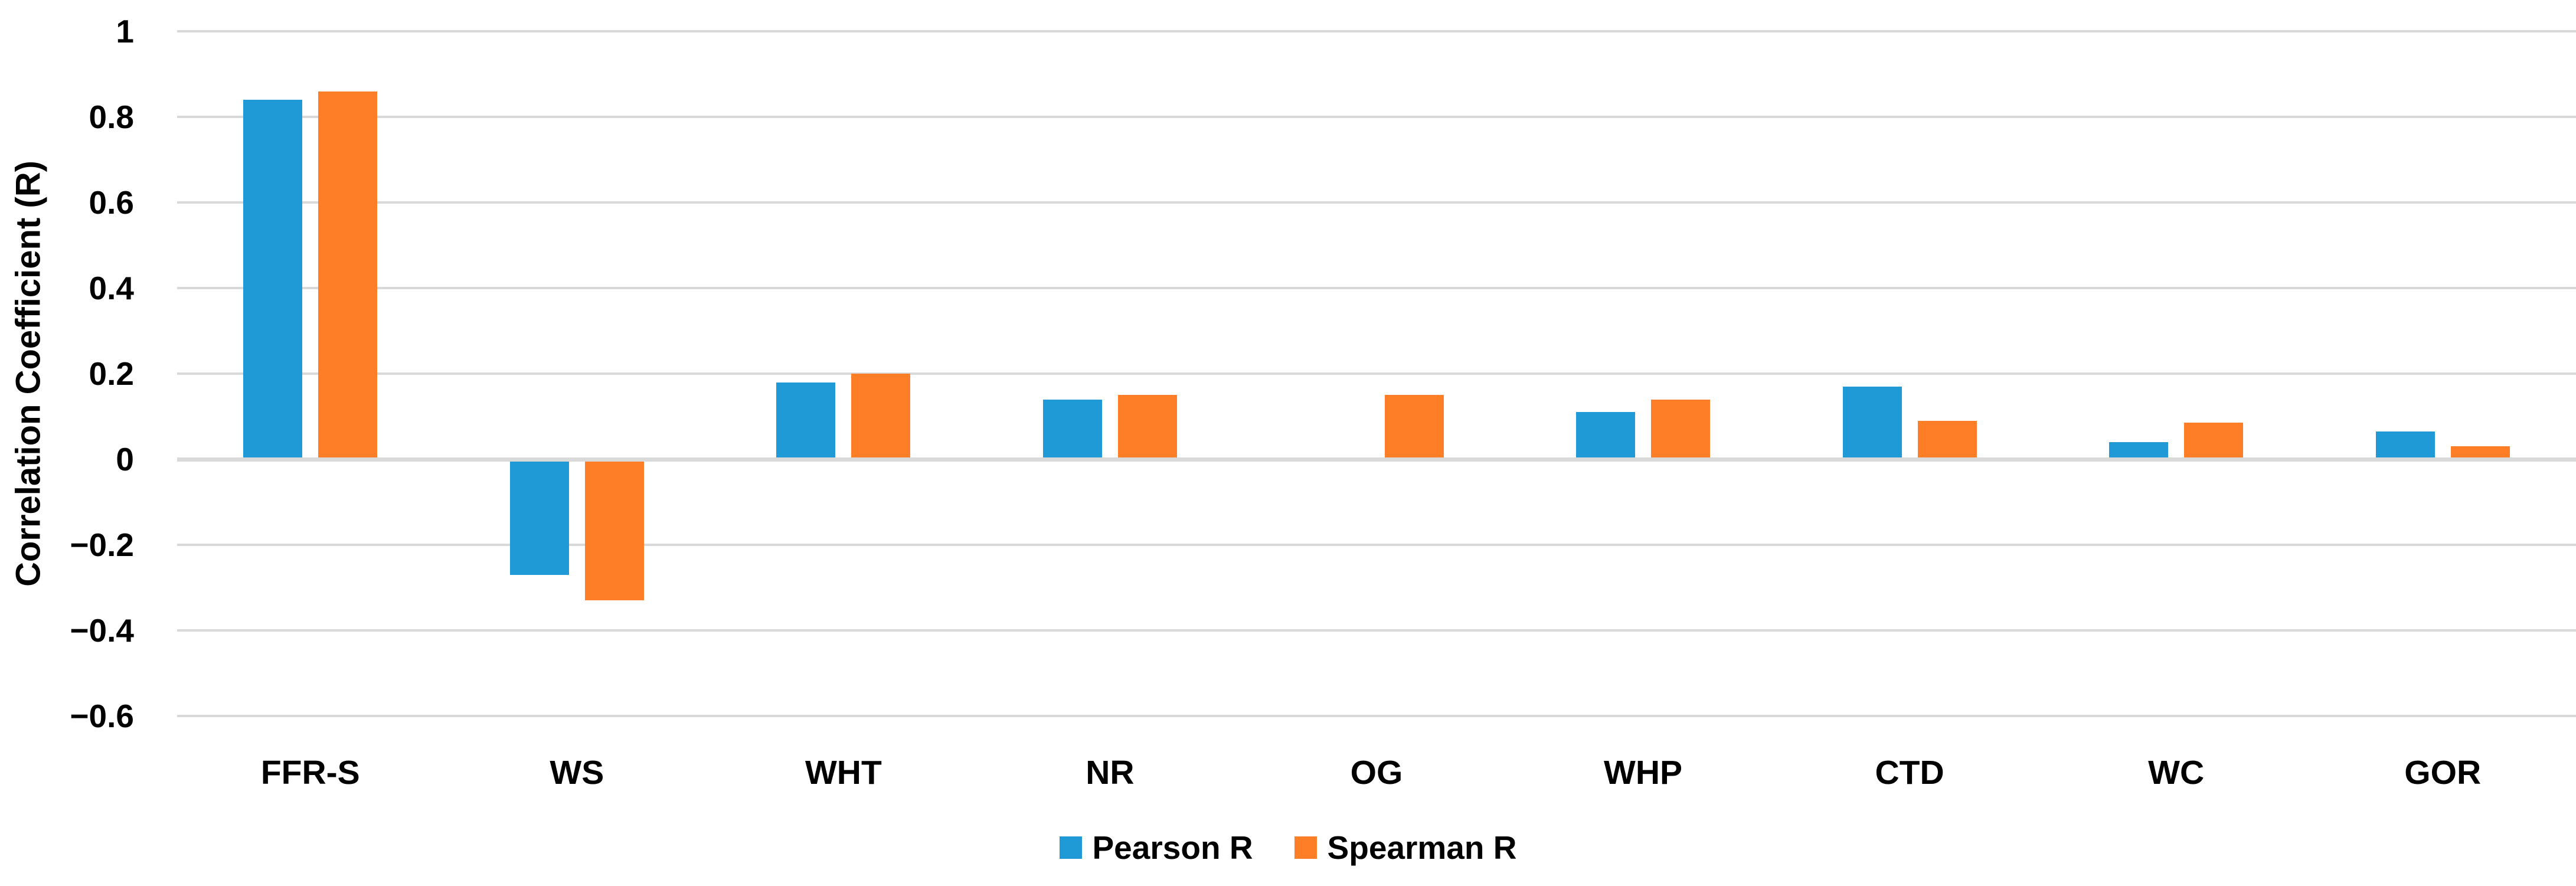  What do you see at coordinates (1376, 288) in the screenshot?
I see `gridline-y-0.4` at bounding box center [1376, 288].